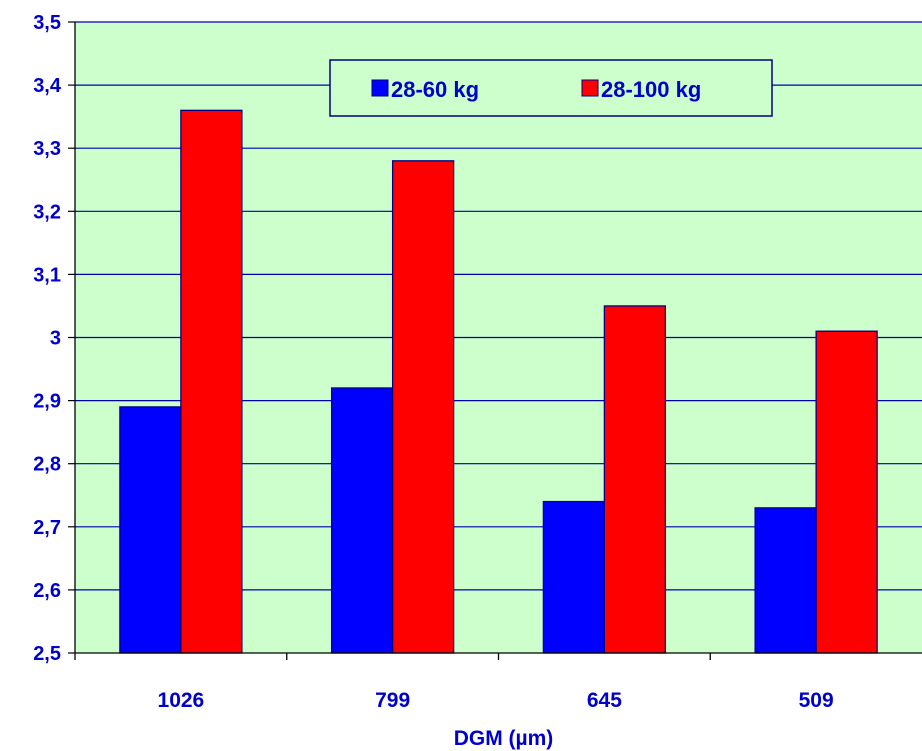 The width and height of the screenshot is (922, 751). What do you see at coordinates (47, 86) in the screenshot?
I see `y-tick-label: 3,4` at bounding box center [47, 86].